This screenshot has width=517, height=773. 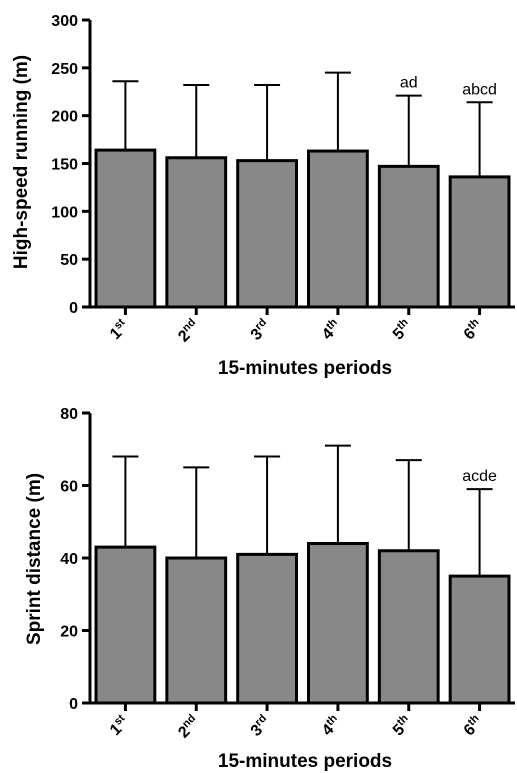 I want to click on y-tick-label: 300, so click(x=64, y=21).